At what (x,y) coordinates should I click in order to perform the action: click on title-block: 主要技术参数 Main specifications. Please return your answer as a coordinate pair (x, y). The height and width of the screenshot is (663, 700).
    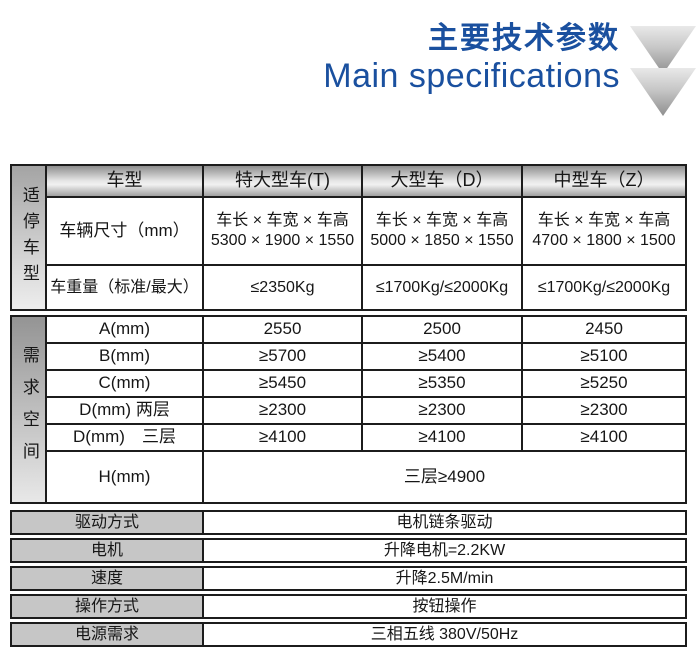
    Looking at the image, I should click on (471, 59).